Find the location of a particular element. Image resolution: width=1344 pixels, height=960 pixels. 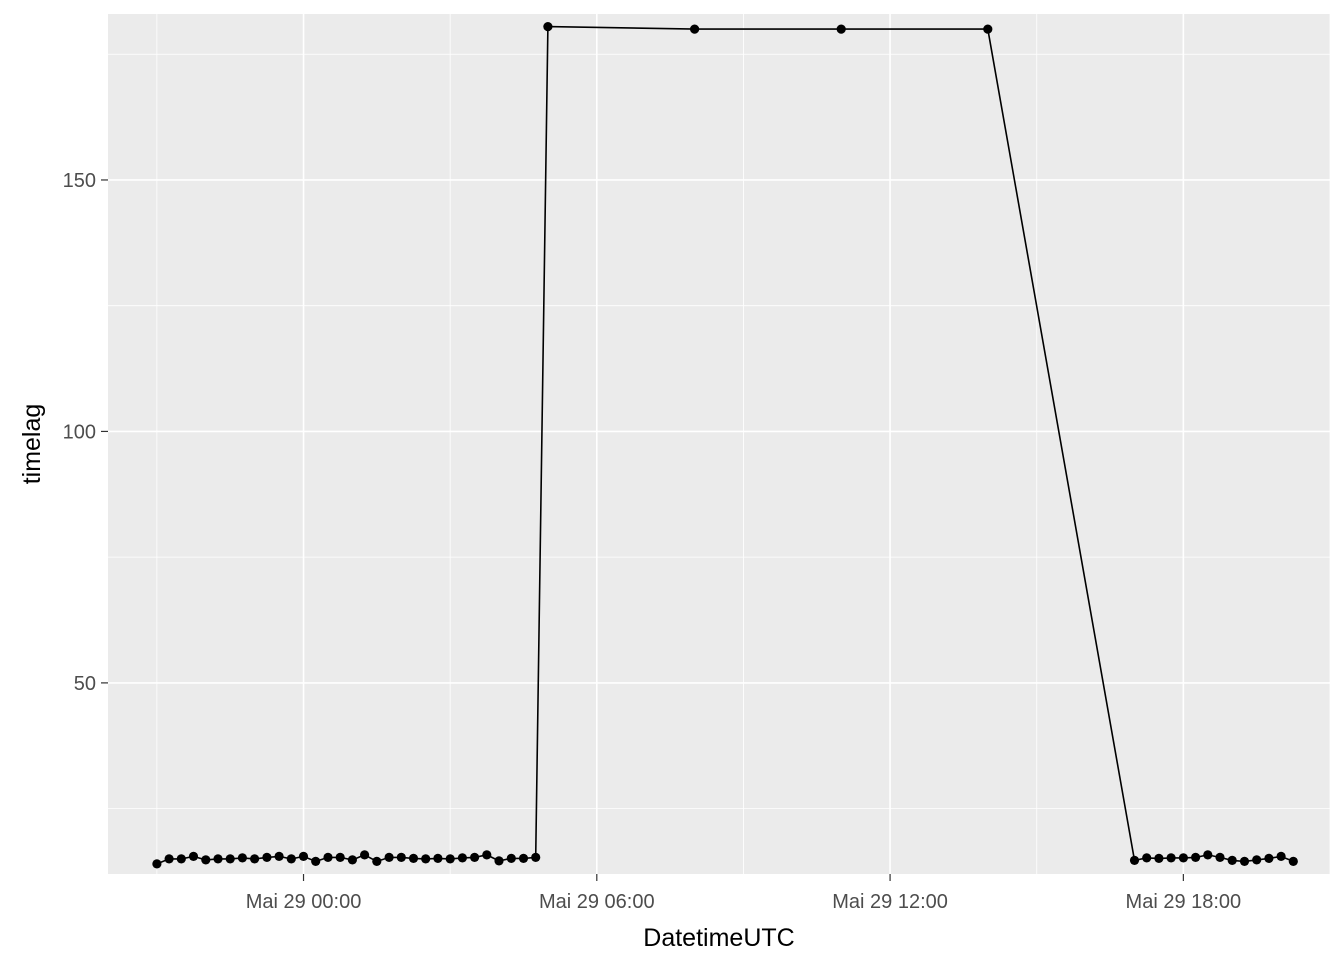

y-tick-label: 50 is located at coordinates (85, 684).